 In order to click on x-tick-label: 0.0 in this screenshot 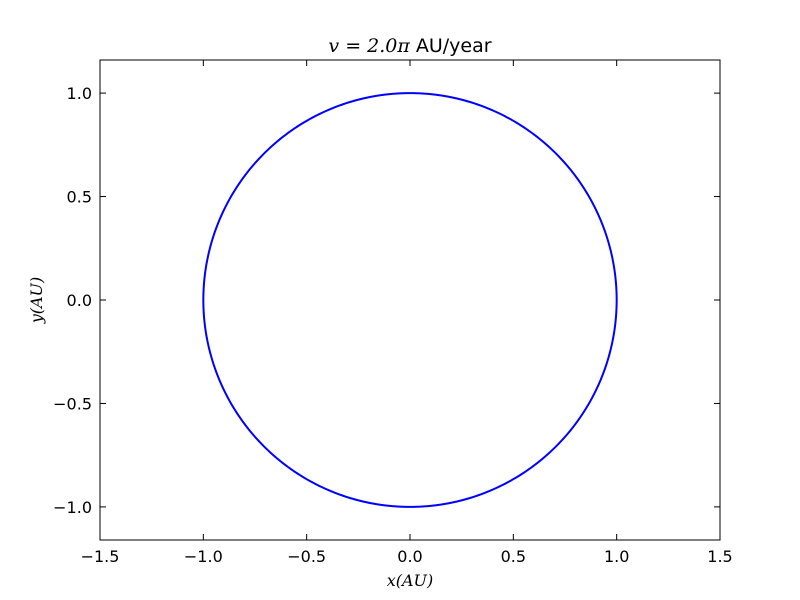, I will do `click(409, 556)`.